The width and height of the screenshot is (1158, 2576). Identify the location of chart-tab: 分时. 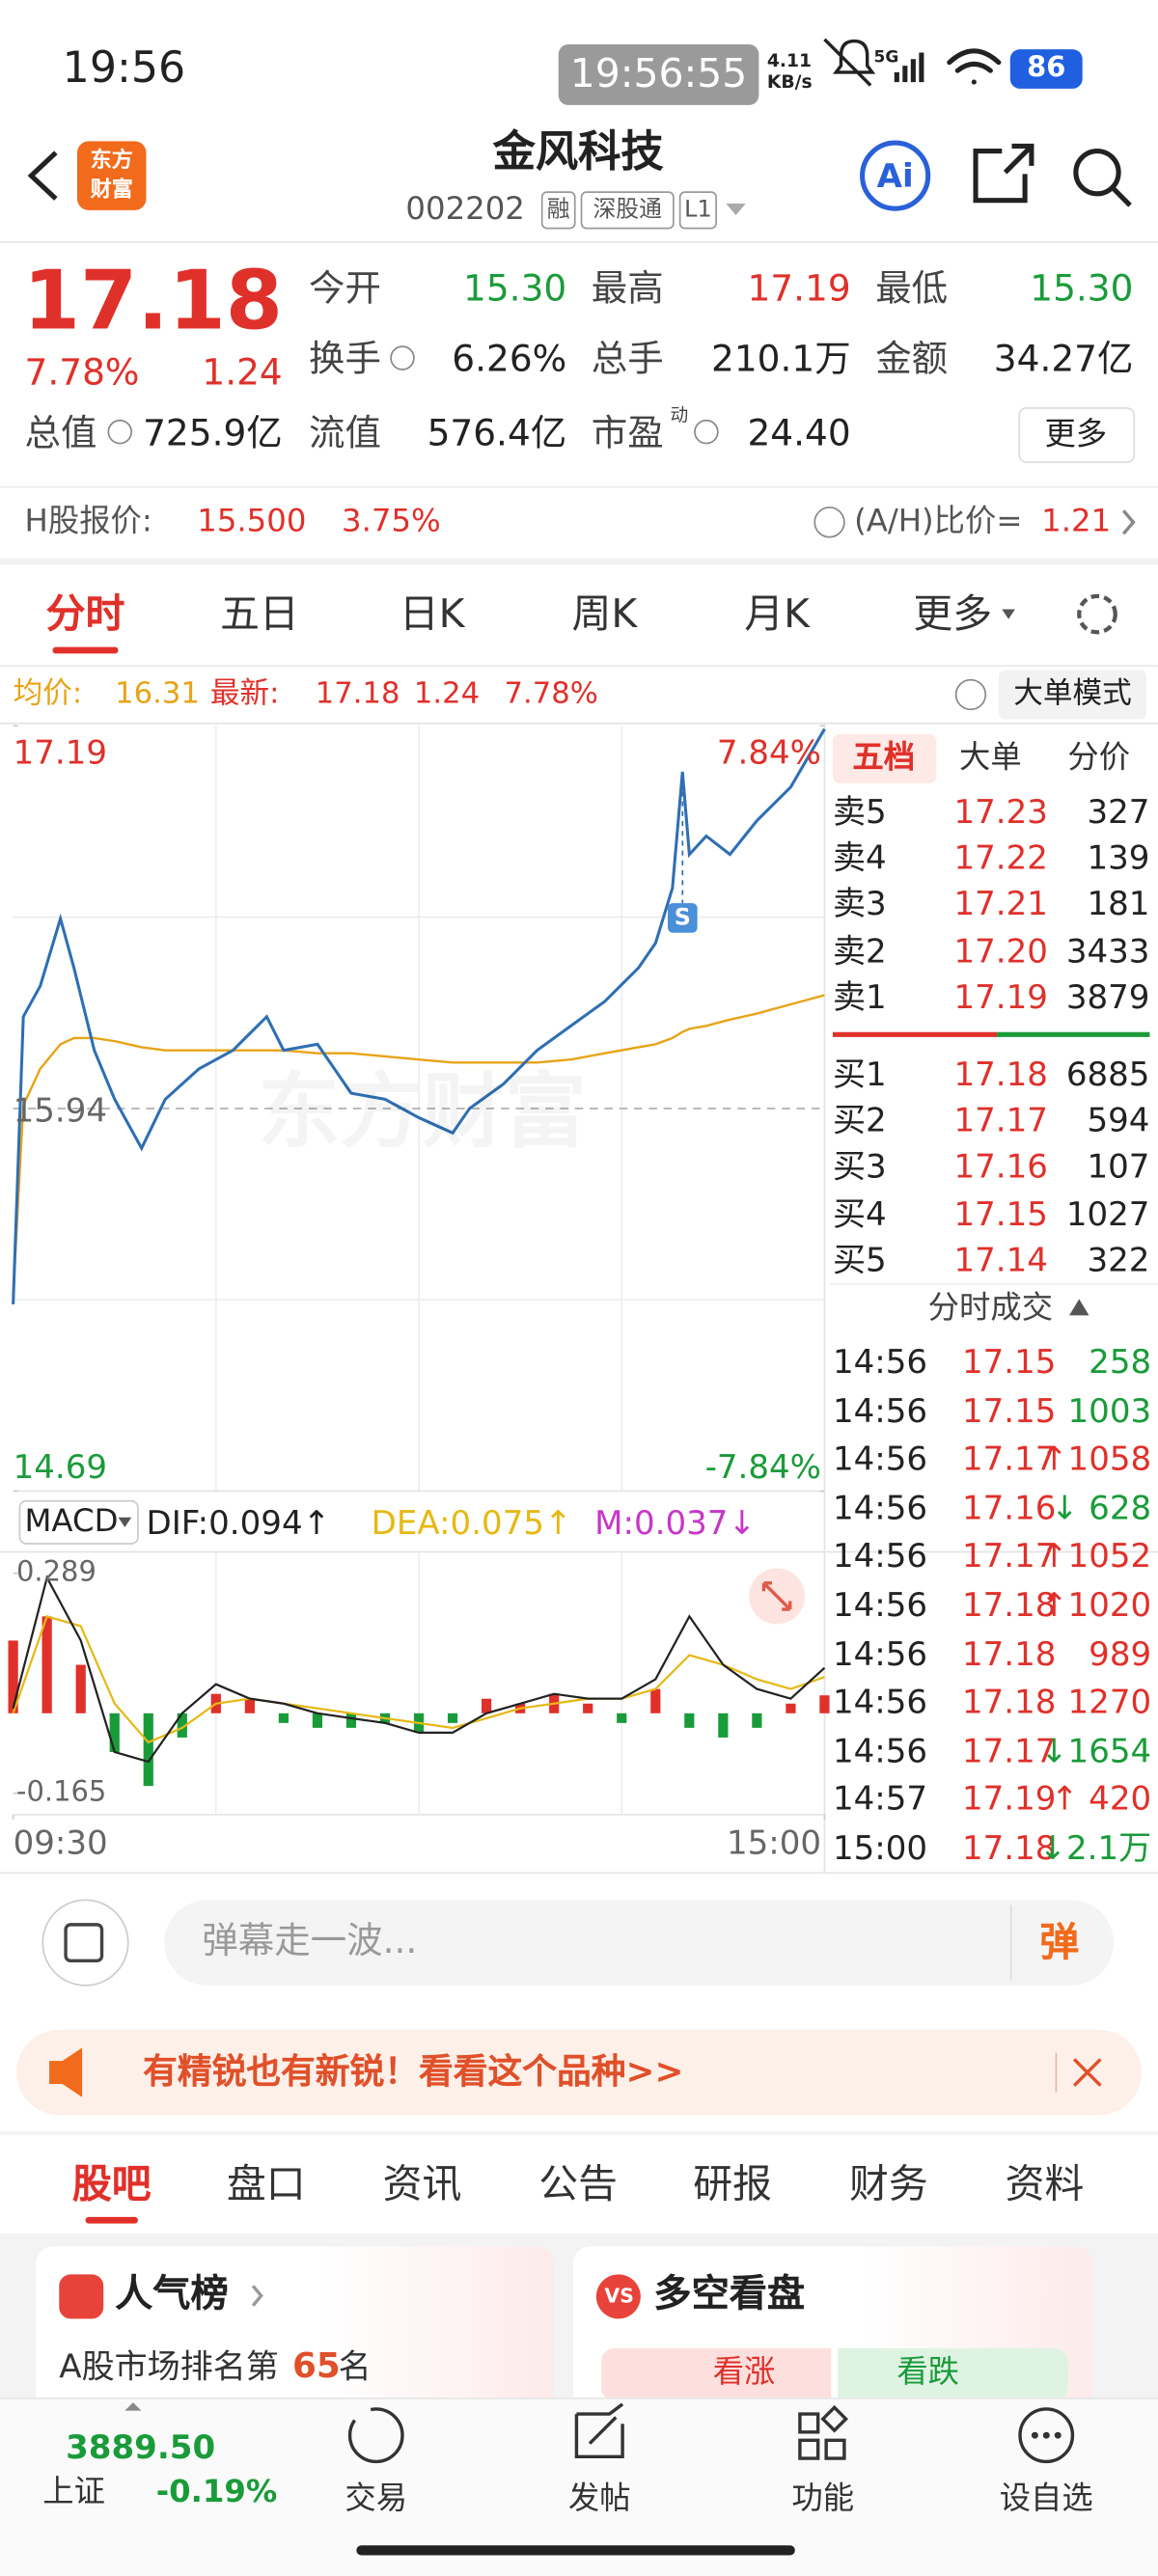
(85, 614).